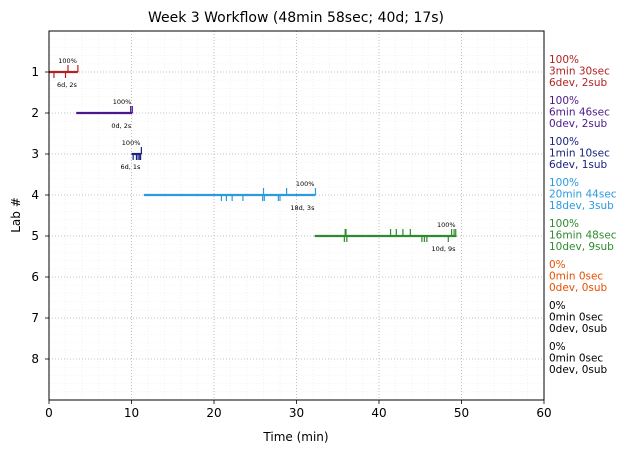 The image size is (630, 453). I want to click on lab-5-summary-line: 16min 48sec, so click(583, 236).